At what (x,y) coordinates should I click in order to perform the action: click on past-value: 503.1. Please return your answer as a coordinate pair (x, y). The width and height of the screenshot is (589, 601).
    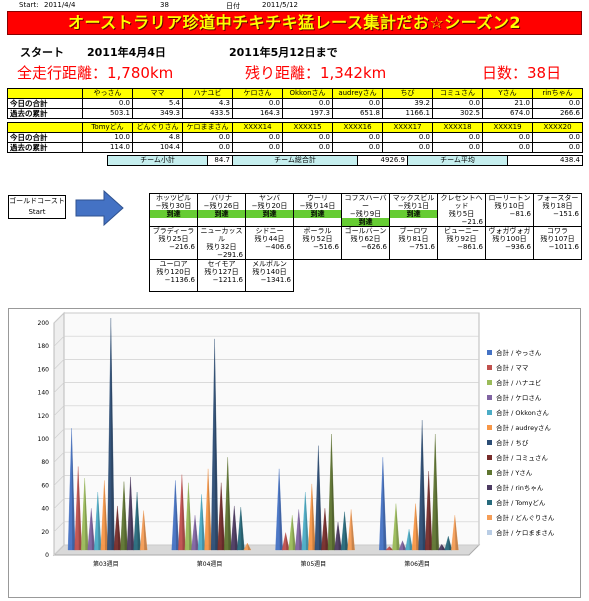
    Looking at the image, I should click on (107, 113).